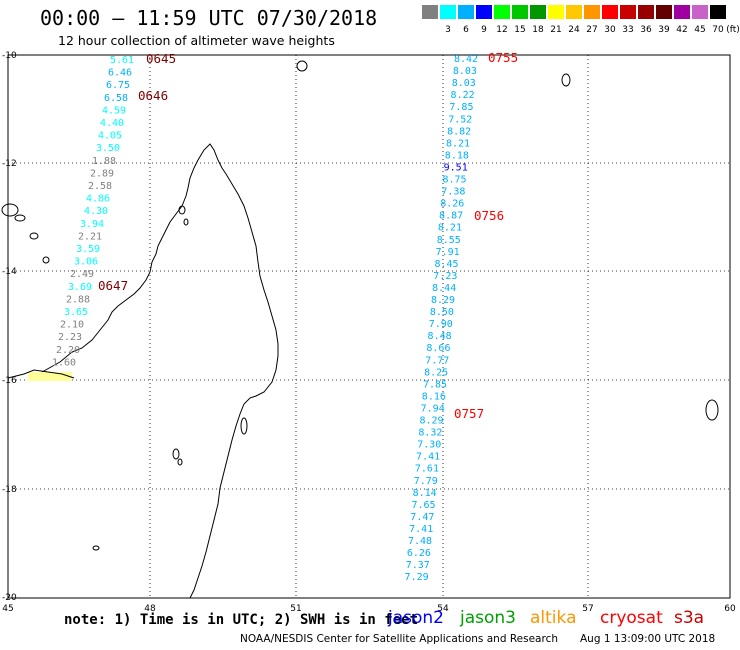  What do you see at coordinates (553, 618) in the screenshot?
I see `satellite-label-altika: altika` at bounding box center [553, 618].